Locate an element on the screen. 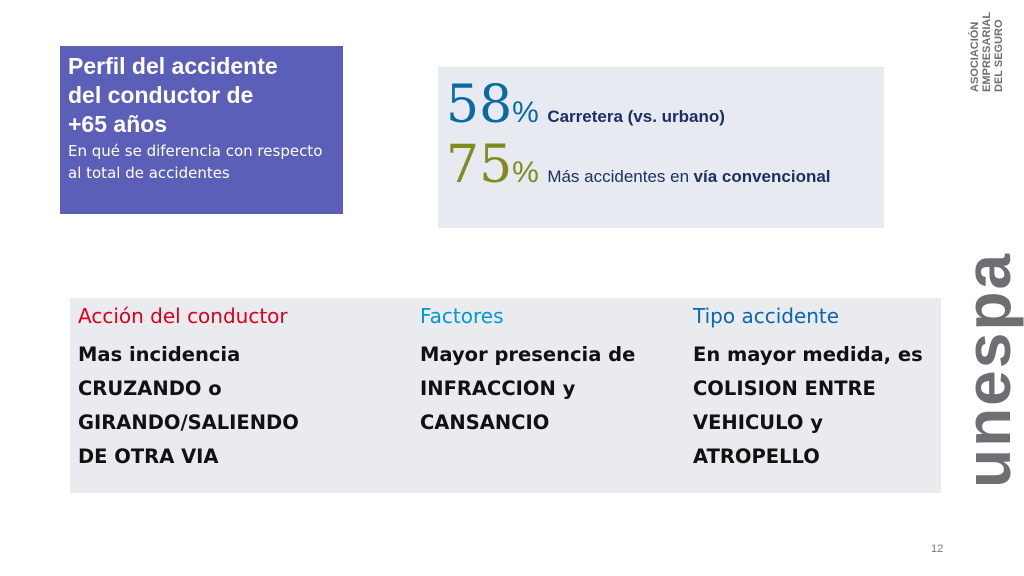 This screenshot has height=576, width=1024. column-header: Tipo accidente is located at coordinates (766, 316).